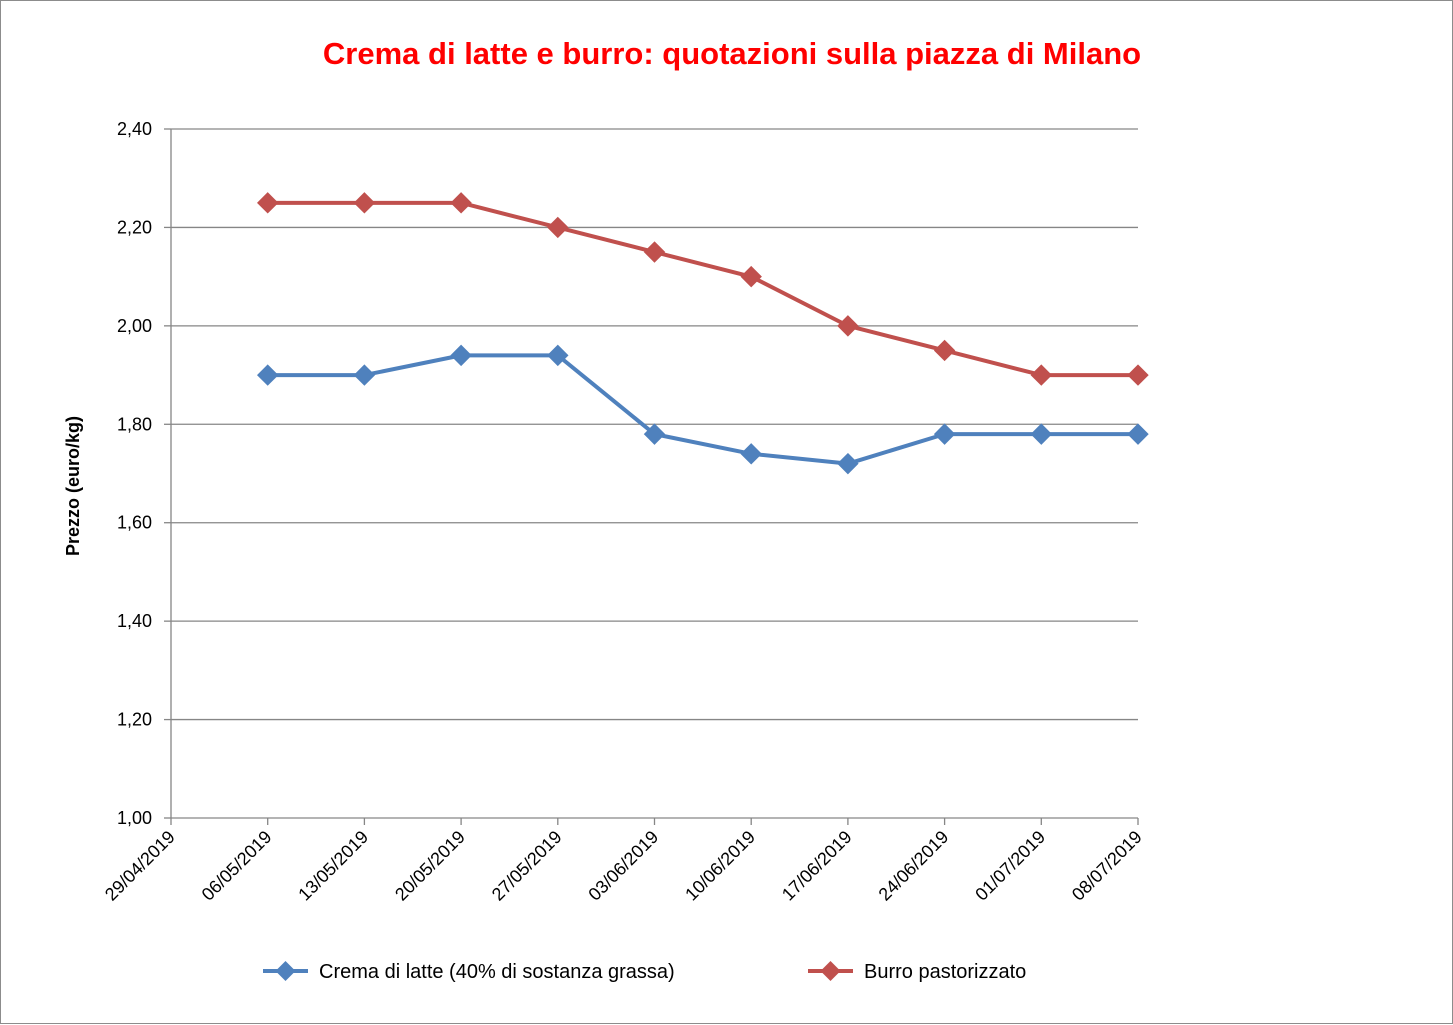 Image resolution: width=1453 pixels, height=1025 pixels. Describe the element at coordinates (134, 227) in the screenshot. I see `y-tick-label: 2,20` at that location.